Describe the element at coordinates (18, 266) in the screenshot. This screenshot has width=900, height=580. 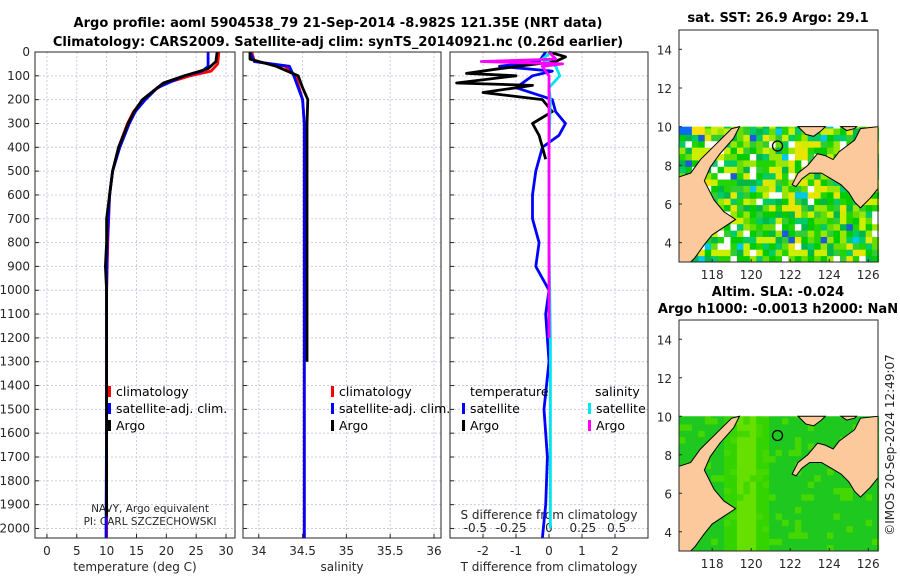
I see `y-tick-label: 900` at that location.